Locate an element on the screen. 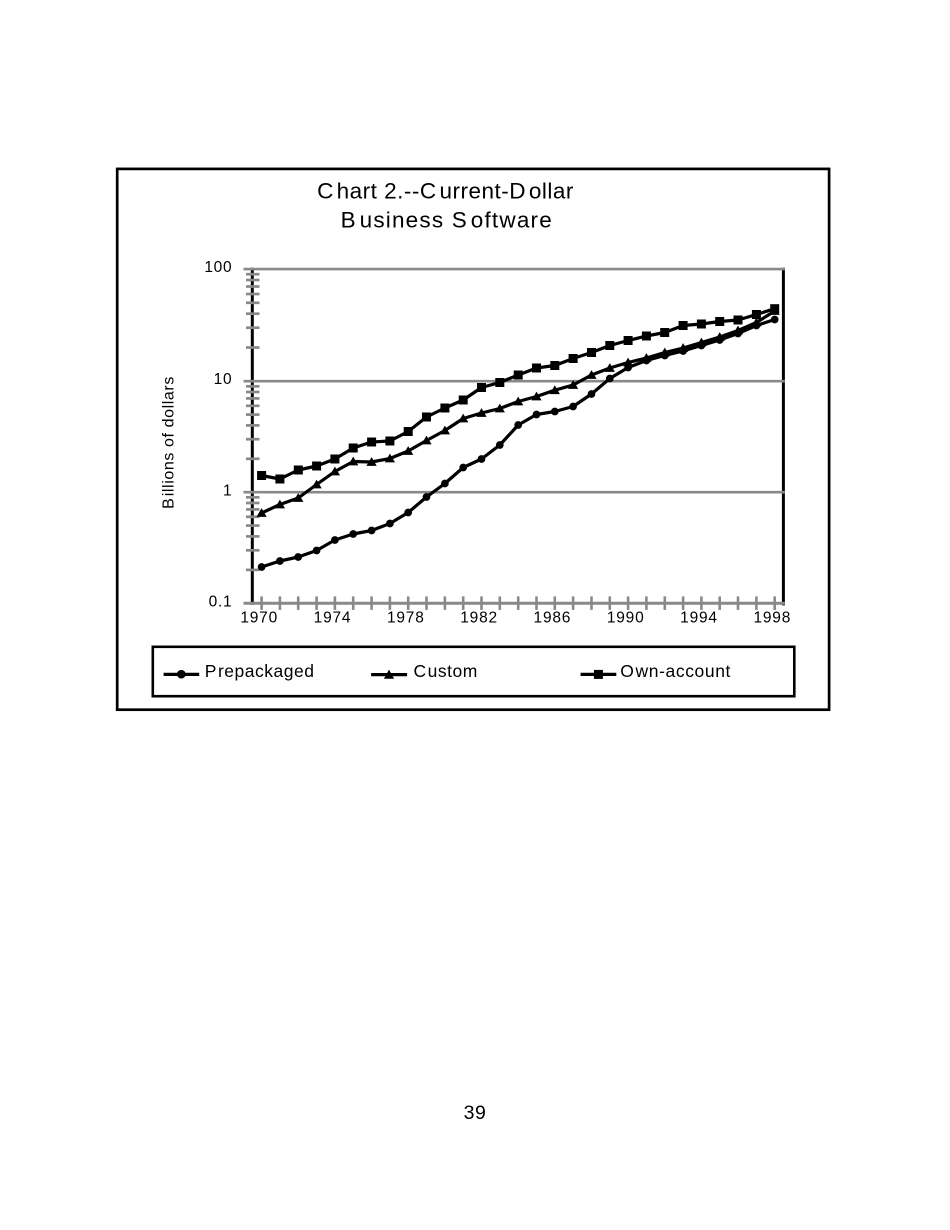 This screenshot has height=1230, width=950. svg-text: 1970 is located at coordinates (259, 617).